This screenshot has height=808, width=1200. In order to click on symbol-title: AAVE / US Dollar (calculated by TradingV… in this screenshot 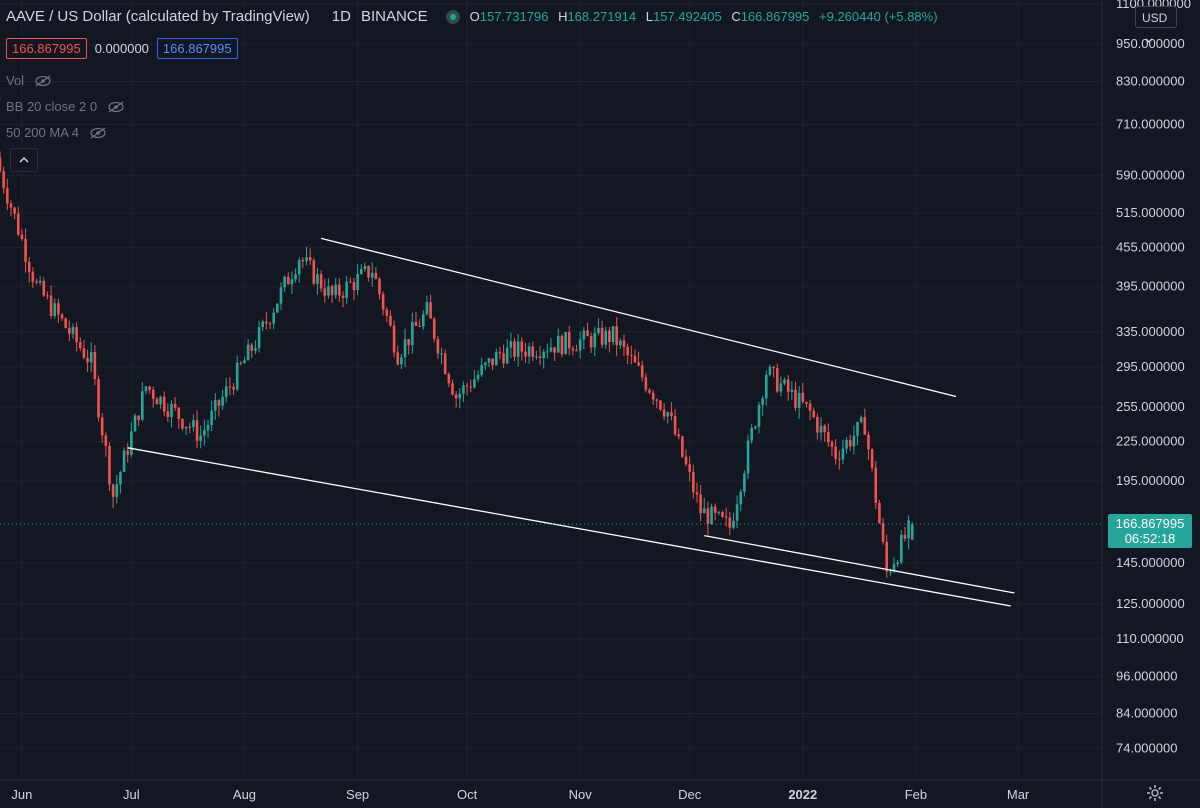, I will do `click(158, 16)`.